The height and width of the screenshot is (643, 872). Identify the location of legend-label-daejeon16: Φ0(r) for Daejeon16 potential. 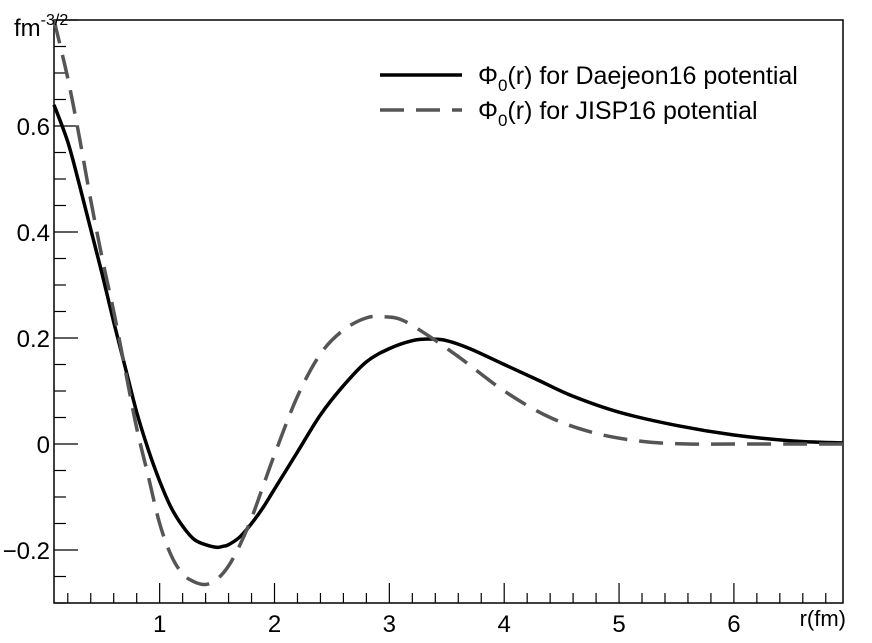
(638, 78).